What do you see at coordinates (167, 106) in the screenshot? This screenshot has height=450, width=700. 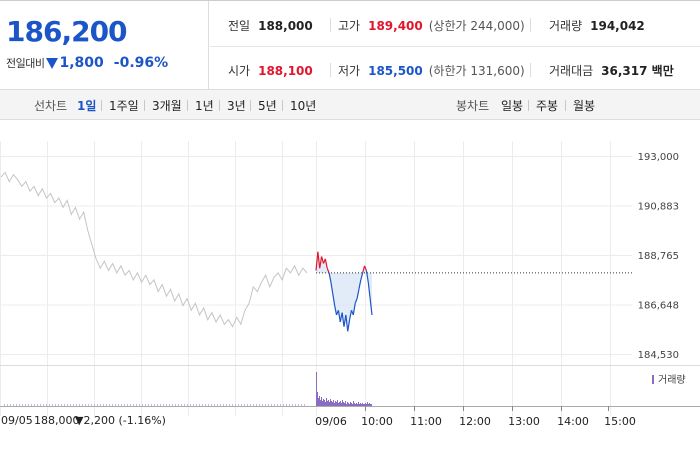 I see `period-3m: 3개월` at bounding box center [167, 106].